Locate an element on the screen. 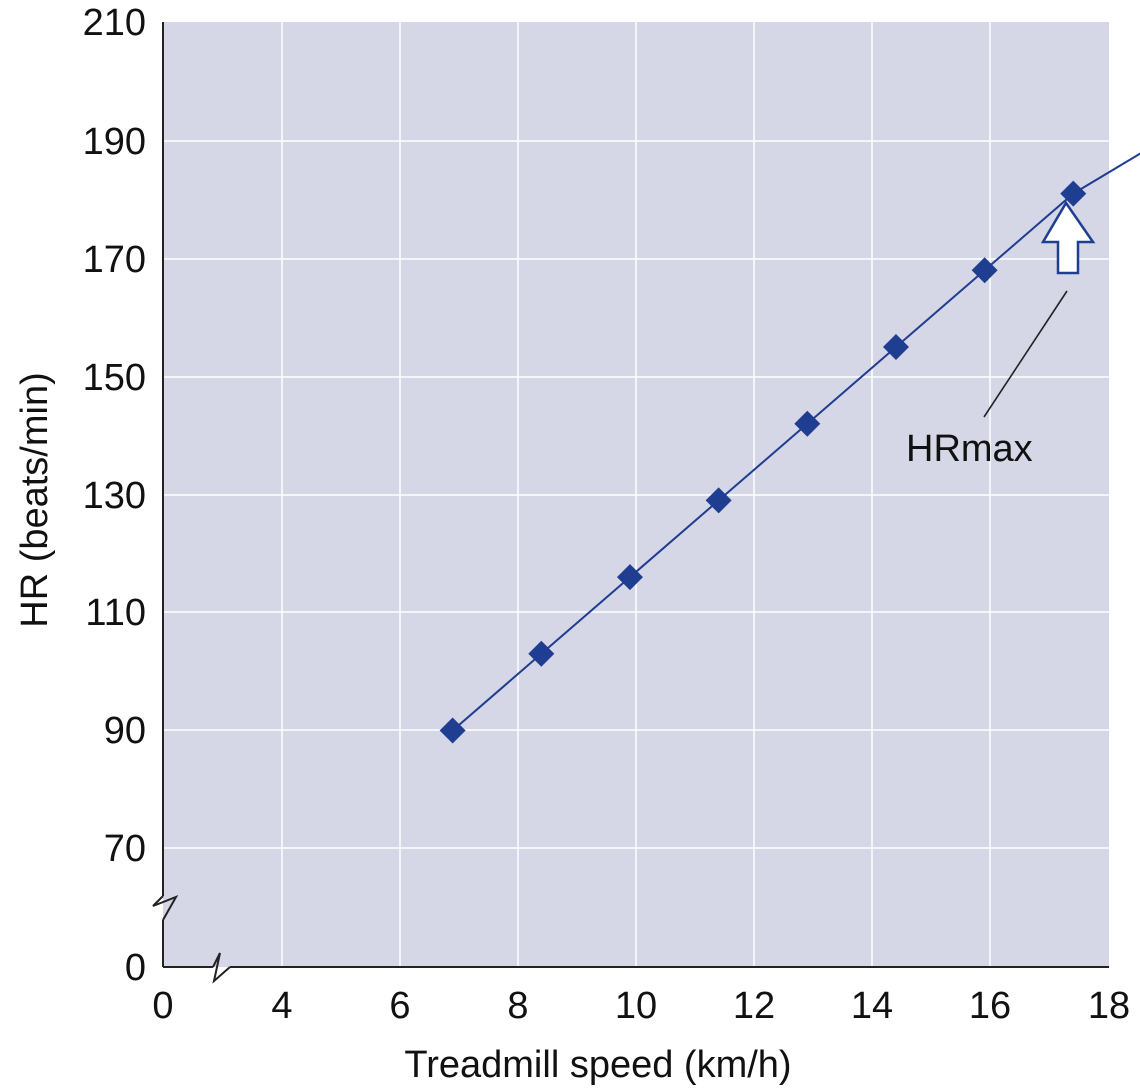  hrmax-label: HRmax is located at coordinates (969, 449).